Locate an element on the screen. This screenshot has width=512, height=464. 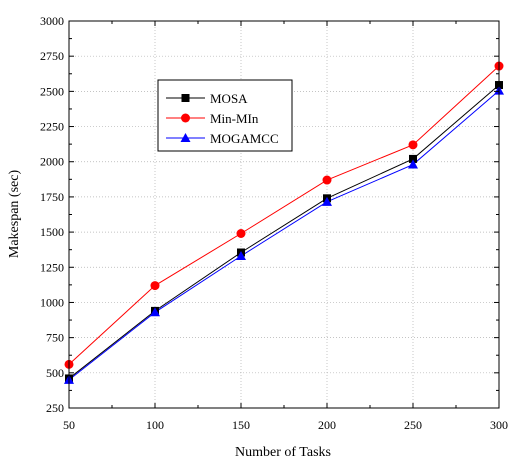
legend-marker-mosa is located at coordinates (185, 98).